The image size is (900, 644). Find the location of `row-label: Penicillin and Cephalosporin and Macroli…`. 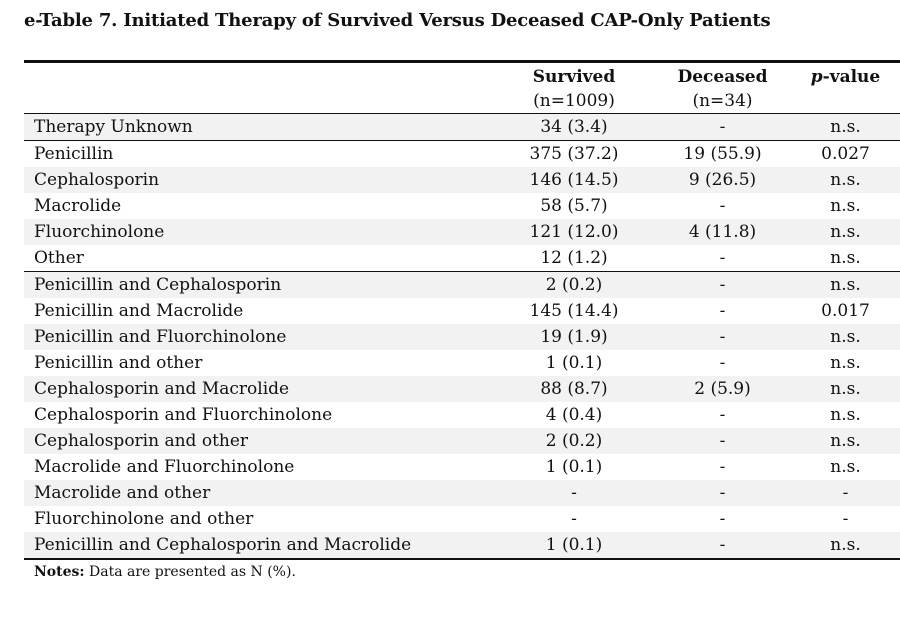

row-label: Penicillin and Cephalosporin and Macroli… is located at coordinates (259, 546).